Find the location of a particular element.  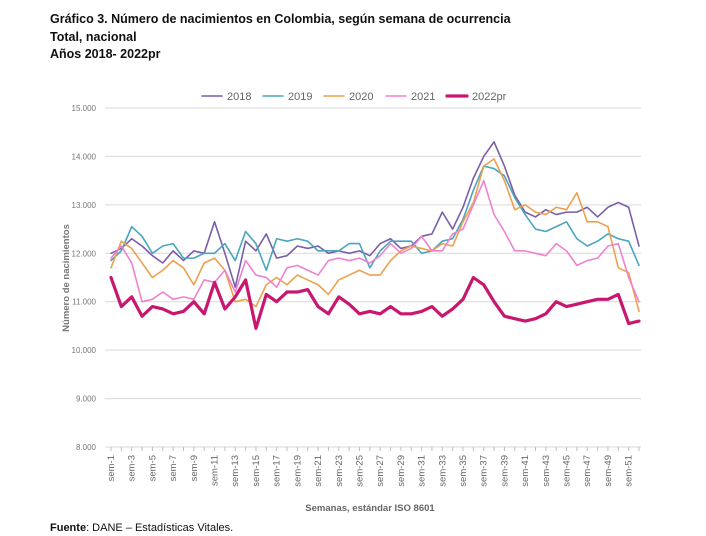

source-note: Fuente: DANE – Estadísticas Vitales. is located at coordinates (141, 528).